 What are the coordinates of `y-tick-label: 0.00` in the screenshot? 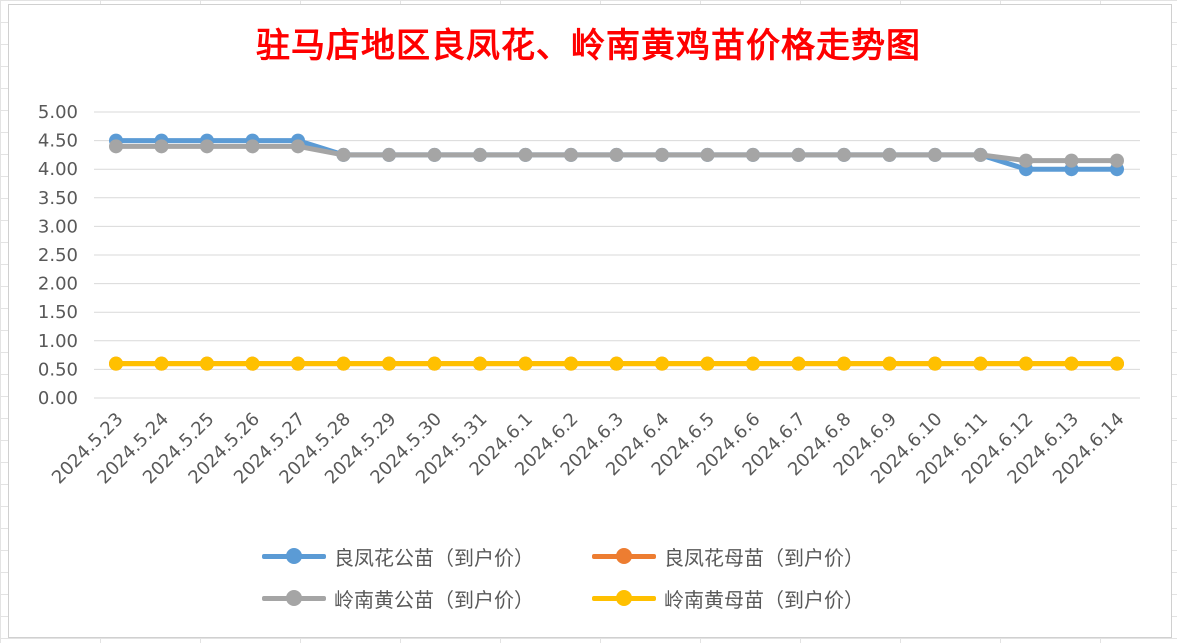 It's located at (58, 398).